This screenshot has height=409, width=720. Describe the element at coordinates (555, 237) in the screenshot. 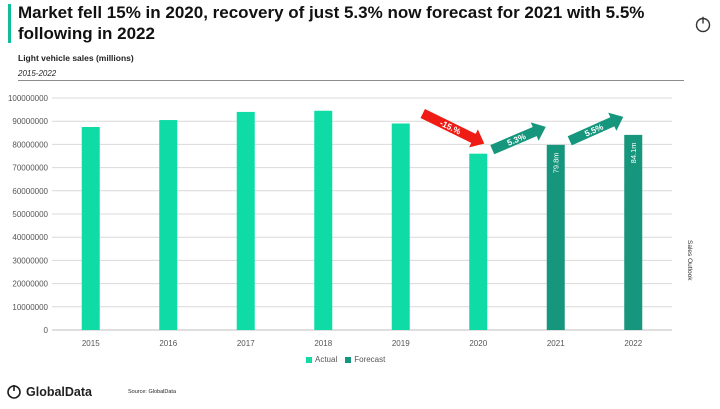

I see `bar-2021` at that location.